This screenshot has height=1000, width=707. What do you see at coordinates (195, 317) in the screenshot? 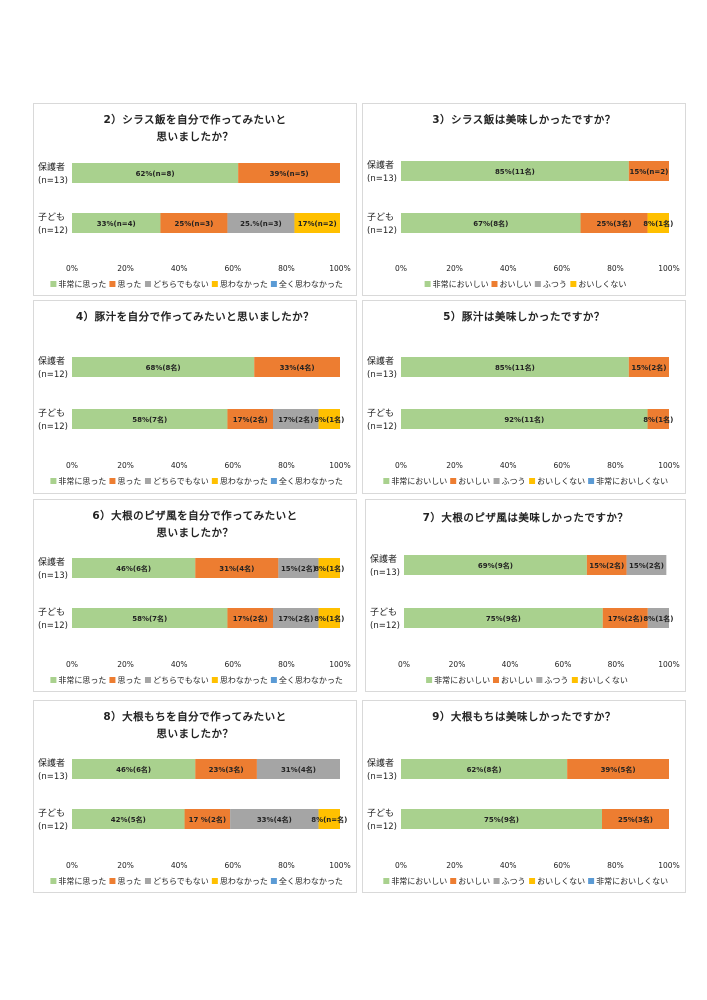
I see `chart-title-line: 4）豚汁を自分で作ってみたいと思いましたか？` at bounding box center [195, 317].